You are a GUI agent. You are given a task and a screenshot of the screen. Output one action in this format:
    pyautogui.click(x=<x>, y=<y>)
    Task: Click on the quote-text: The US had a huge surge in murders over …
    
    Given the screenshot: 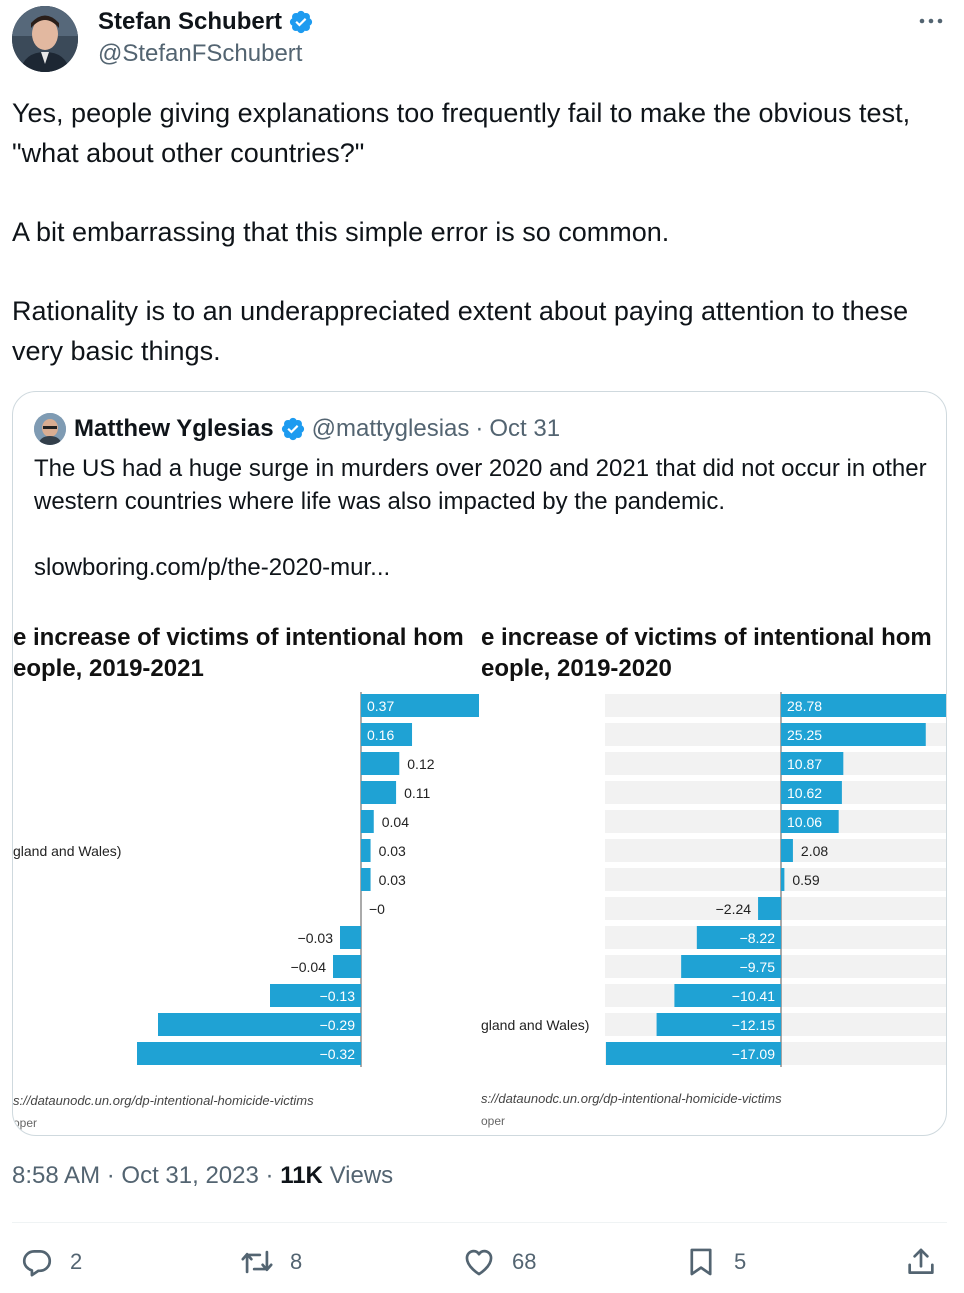 What is the action you would take?
    pyautogui.click(x=484, y=518)
    